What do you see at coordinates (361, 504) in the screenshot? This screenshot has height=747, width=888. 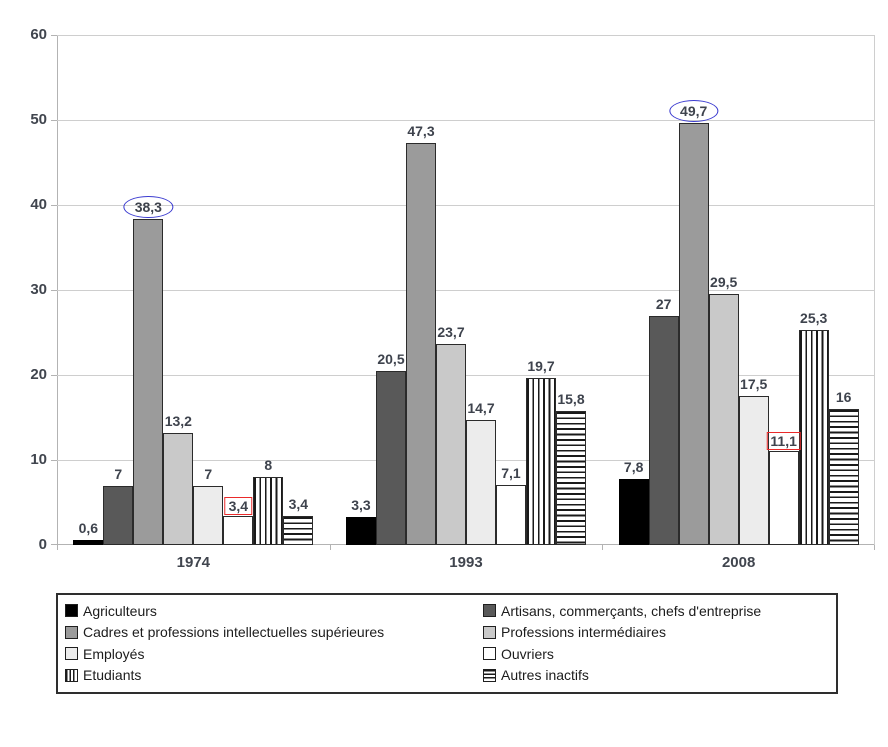 I see `value-label: 3,3` at bounding box center [361, 504].